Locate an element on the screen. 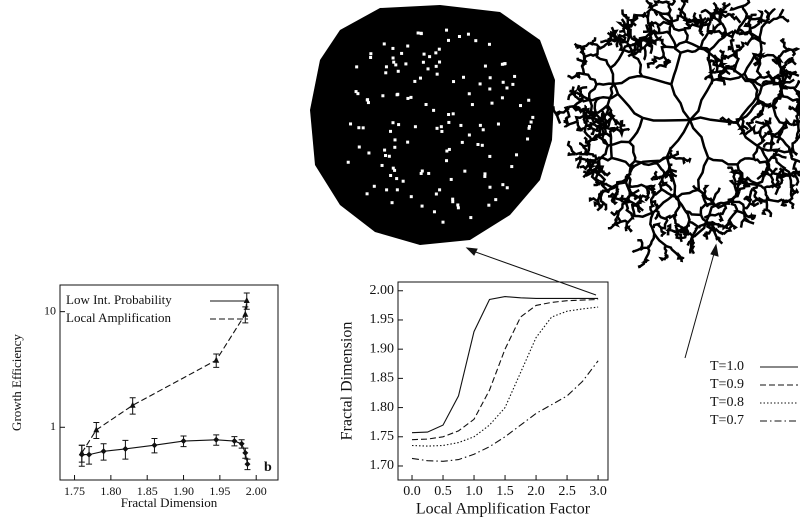 The width and height of the screenshot is (800, 519). x-tick-label: 0.5 is located at coordinates (443, 491).